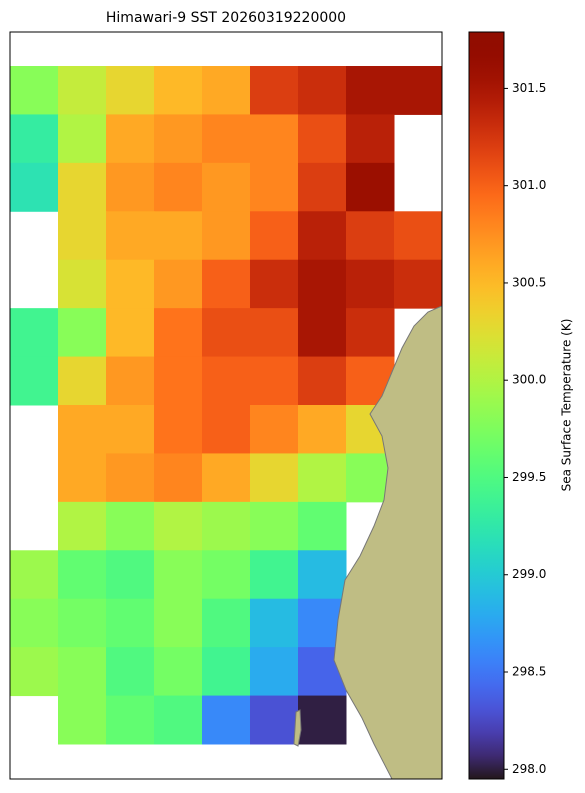  What do you see at coordinates (529, 282) in the screenshot?
I see `colorbar-tick-label: 300.5` at bounding box center [529, 282].